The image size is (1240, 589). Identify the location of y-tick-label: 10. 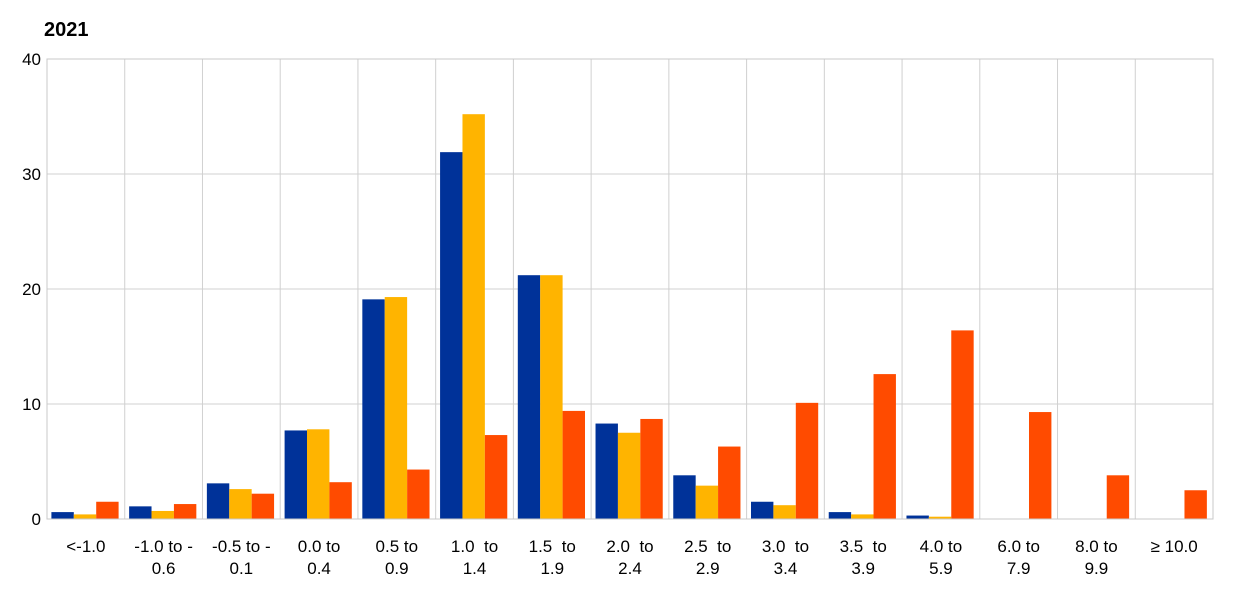
(31, 404).